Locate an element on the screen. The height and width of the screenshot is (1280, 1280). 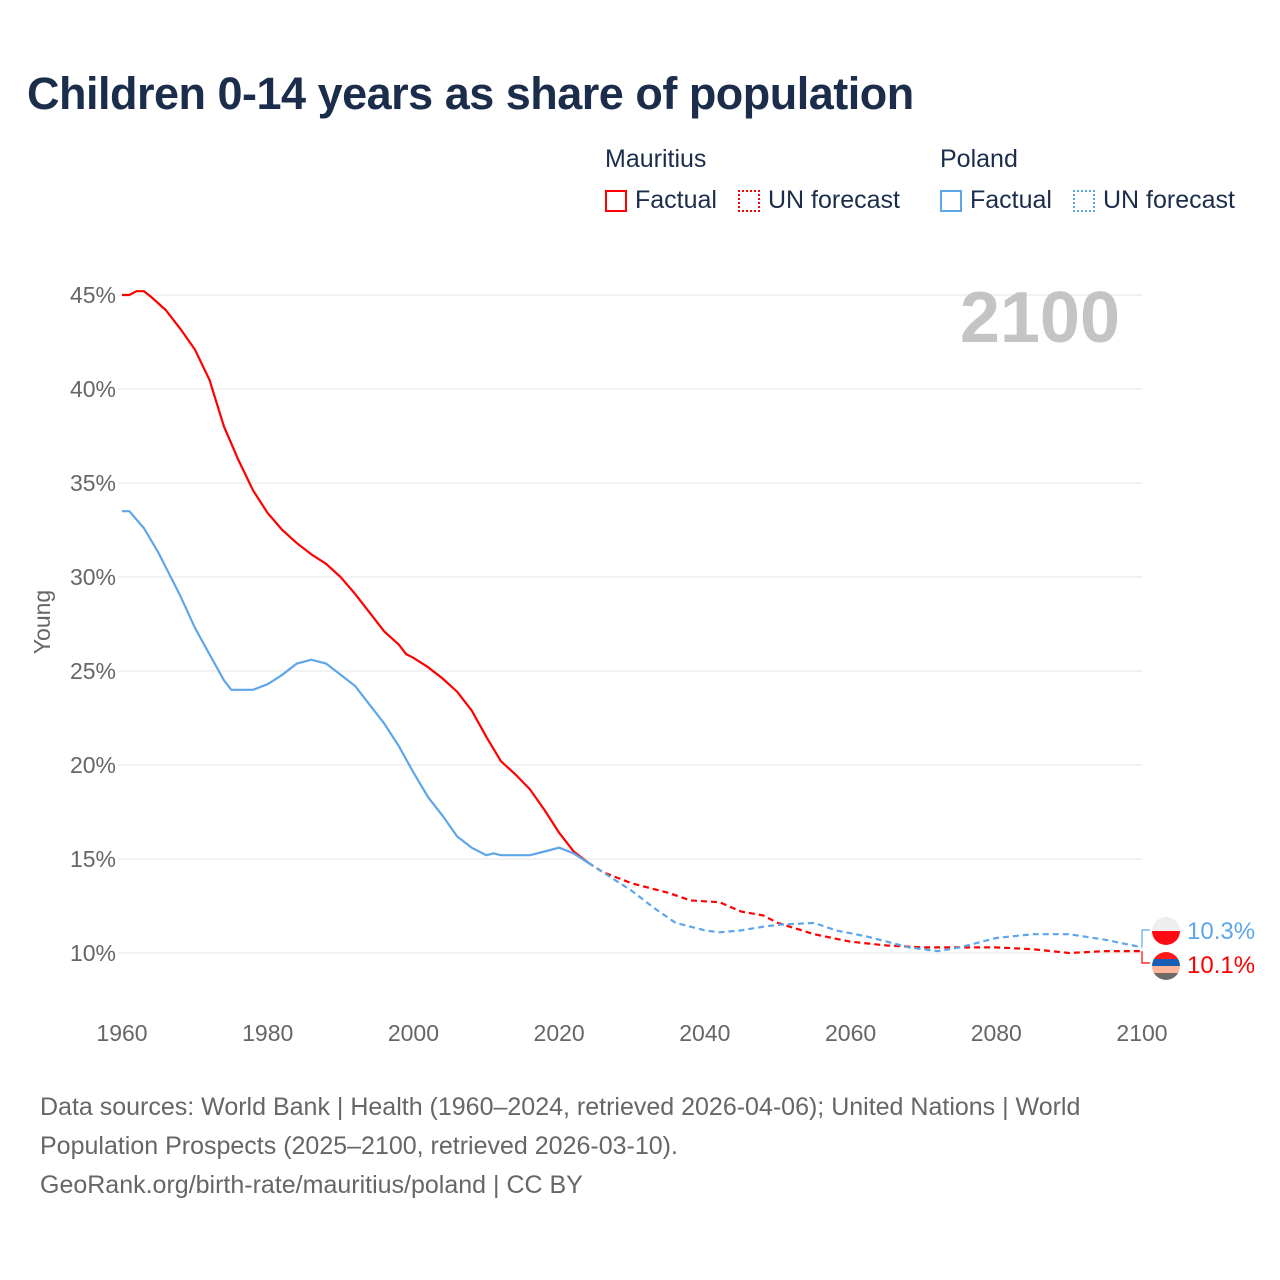
poland-end-value: 10.3% is located at coordinates (1221, 931).